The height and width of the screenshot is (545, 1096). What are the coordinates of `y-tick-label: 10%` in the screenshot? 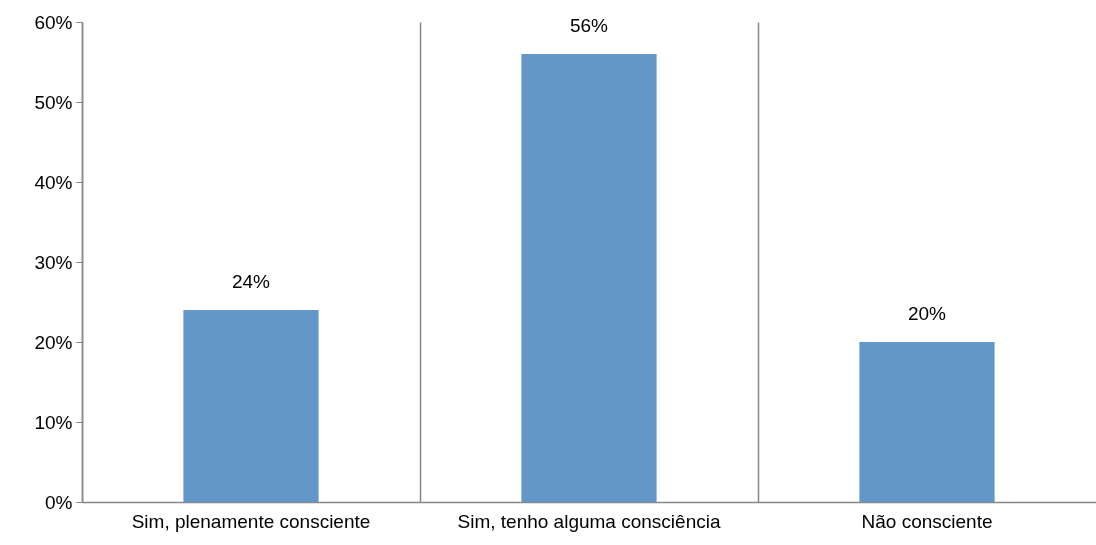 It's located at (53, 422).